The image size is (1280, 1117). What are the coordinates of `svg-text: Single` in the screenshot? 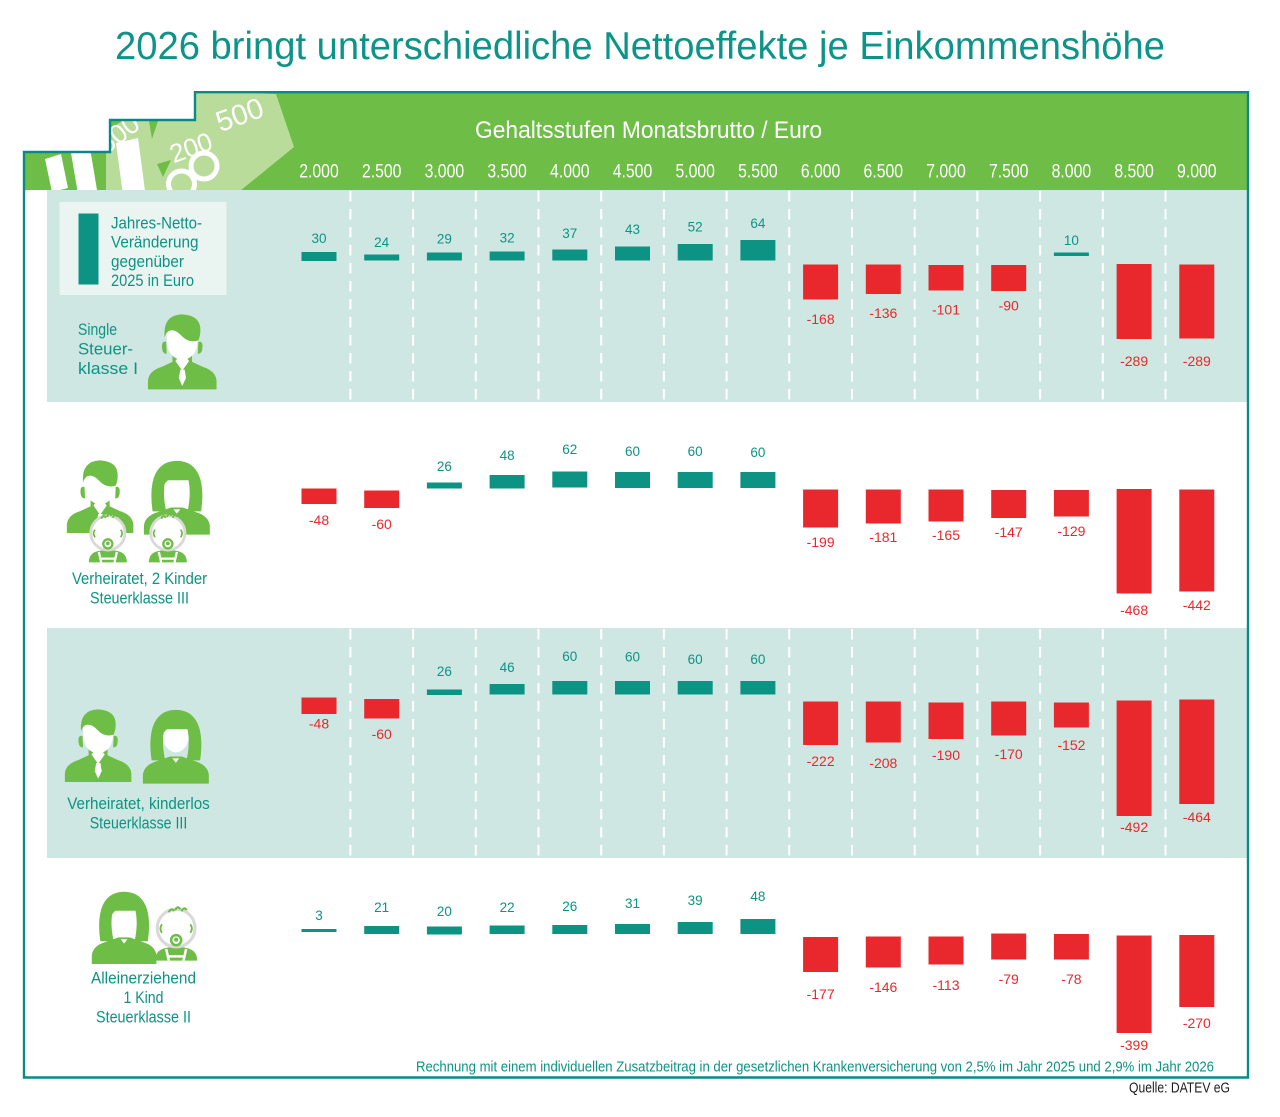 It's located at (97, 329).